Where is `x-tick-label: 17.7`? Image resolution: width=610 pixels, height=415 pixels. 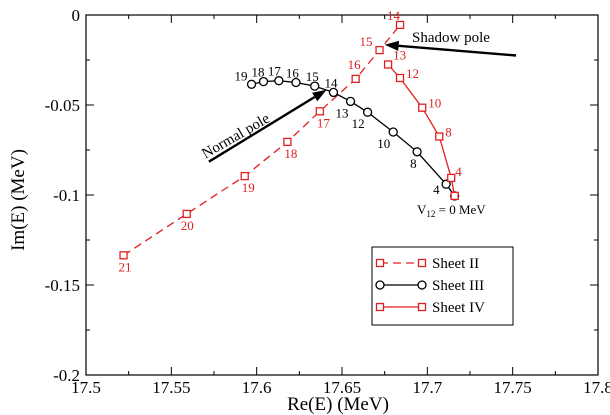
x-tick-label: 17.7 is located at coordinates (427, 387).